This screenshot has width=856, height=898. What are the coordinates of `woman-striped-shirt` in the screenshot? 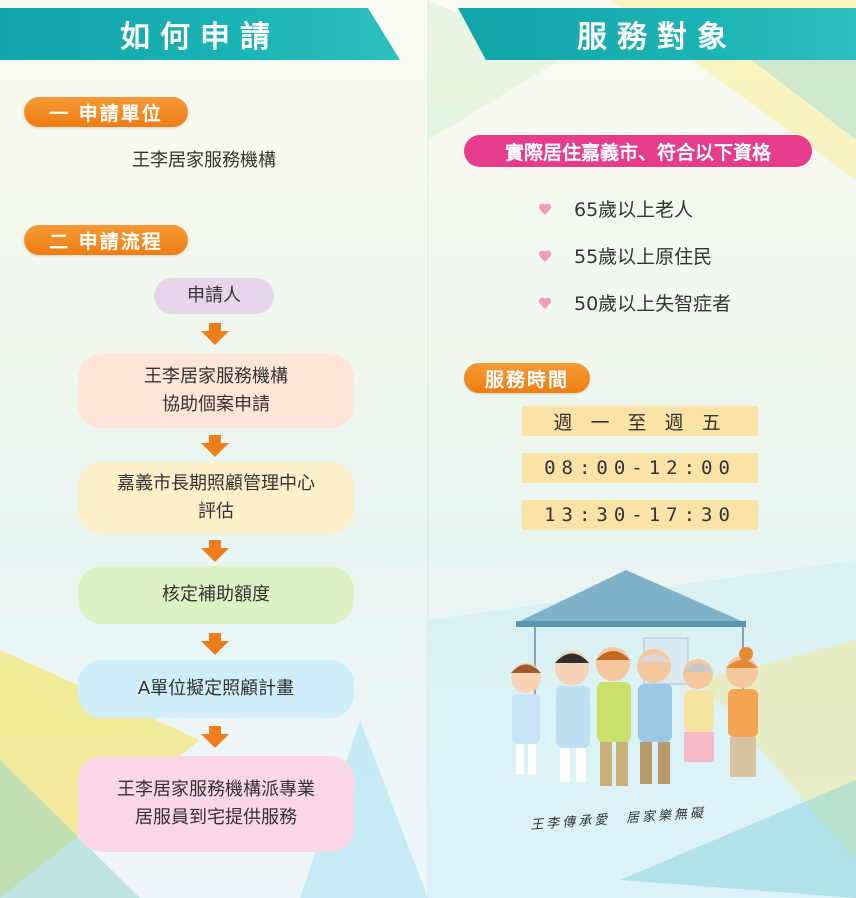 It's located at (742, 712).